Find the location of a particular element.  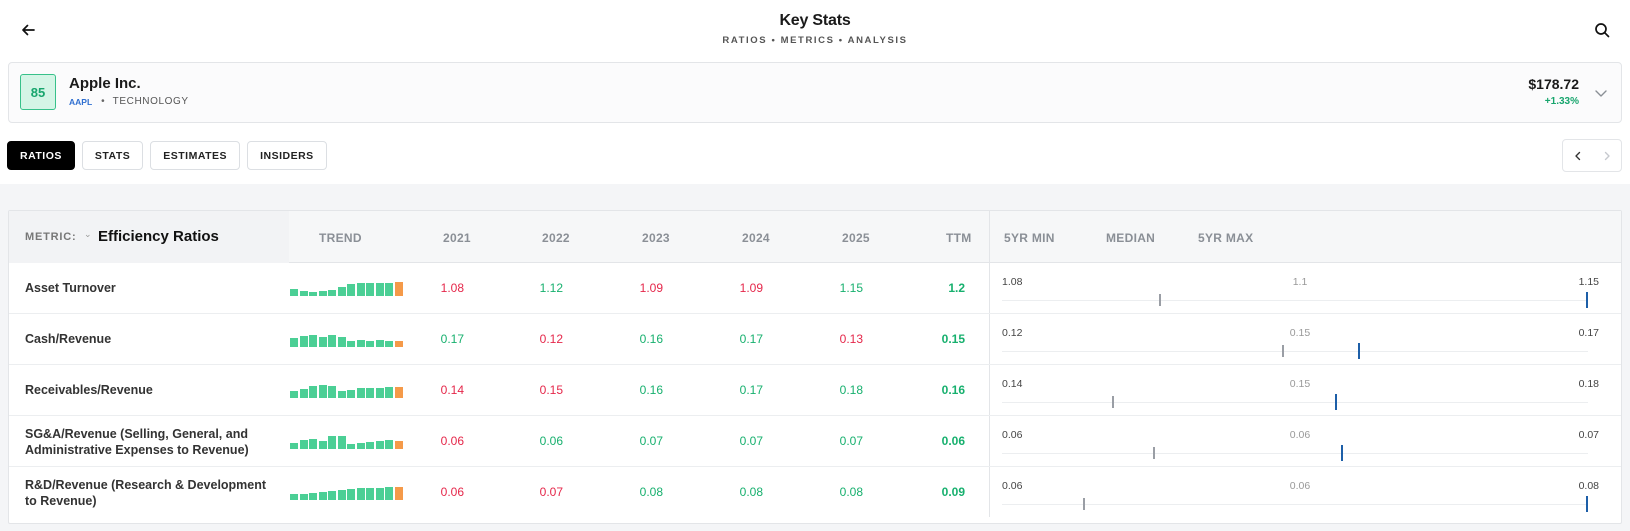

col-median: MEDIAN is located at coordinates (1131, 238).